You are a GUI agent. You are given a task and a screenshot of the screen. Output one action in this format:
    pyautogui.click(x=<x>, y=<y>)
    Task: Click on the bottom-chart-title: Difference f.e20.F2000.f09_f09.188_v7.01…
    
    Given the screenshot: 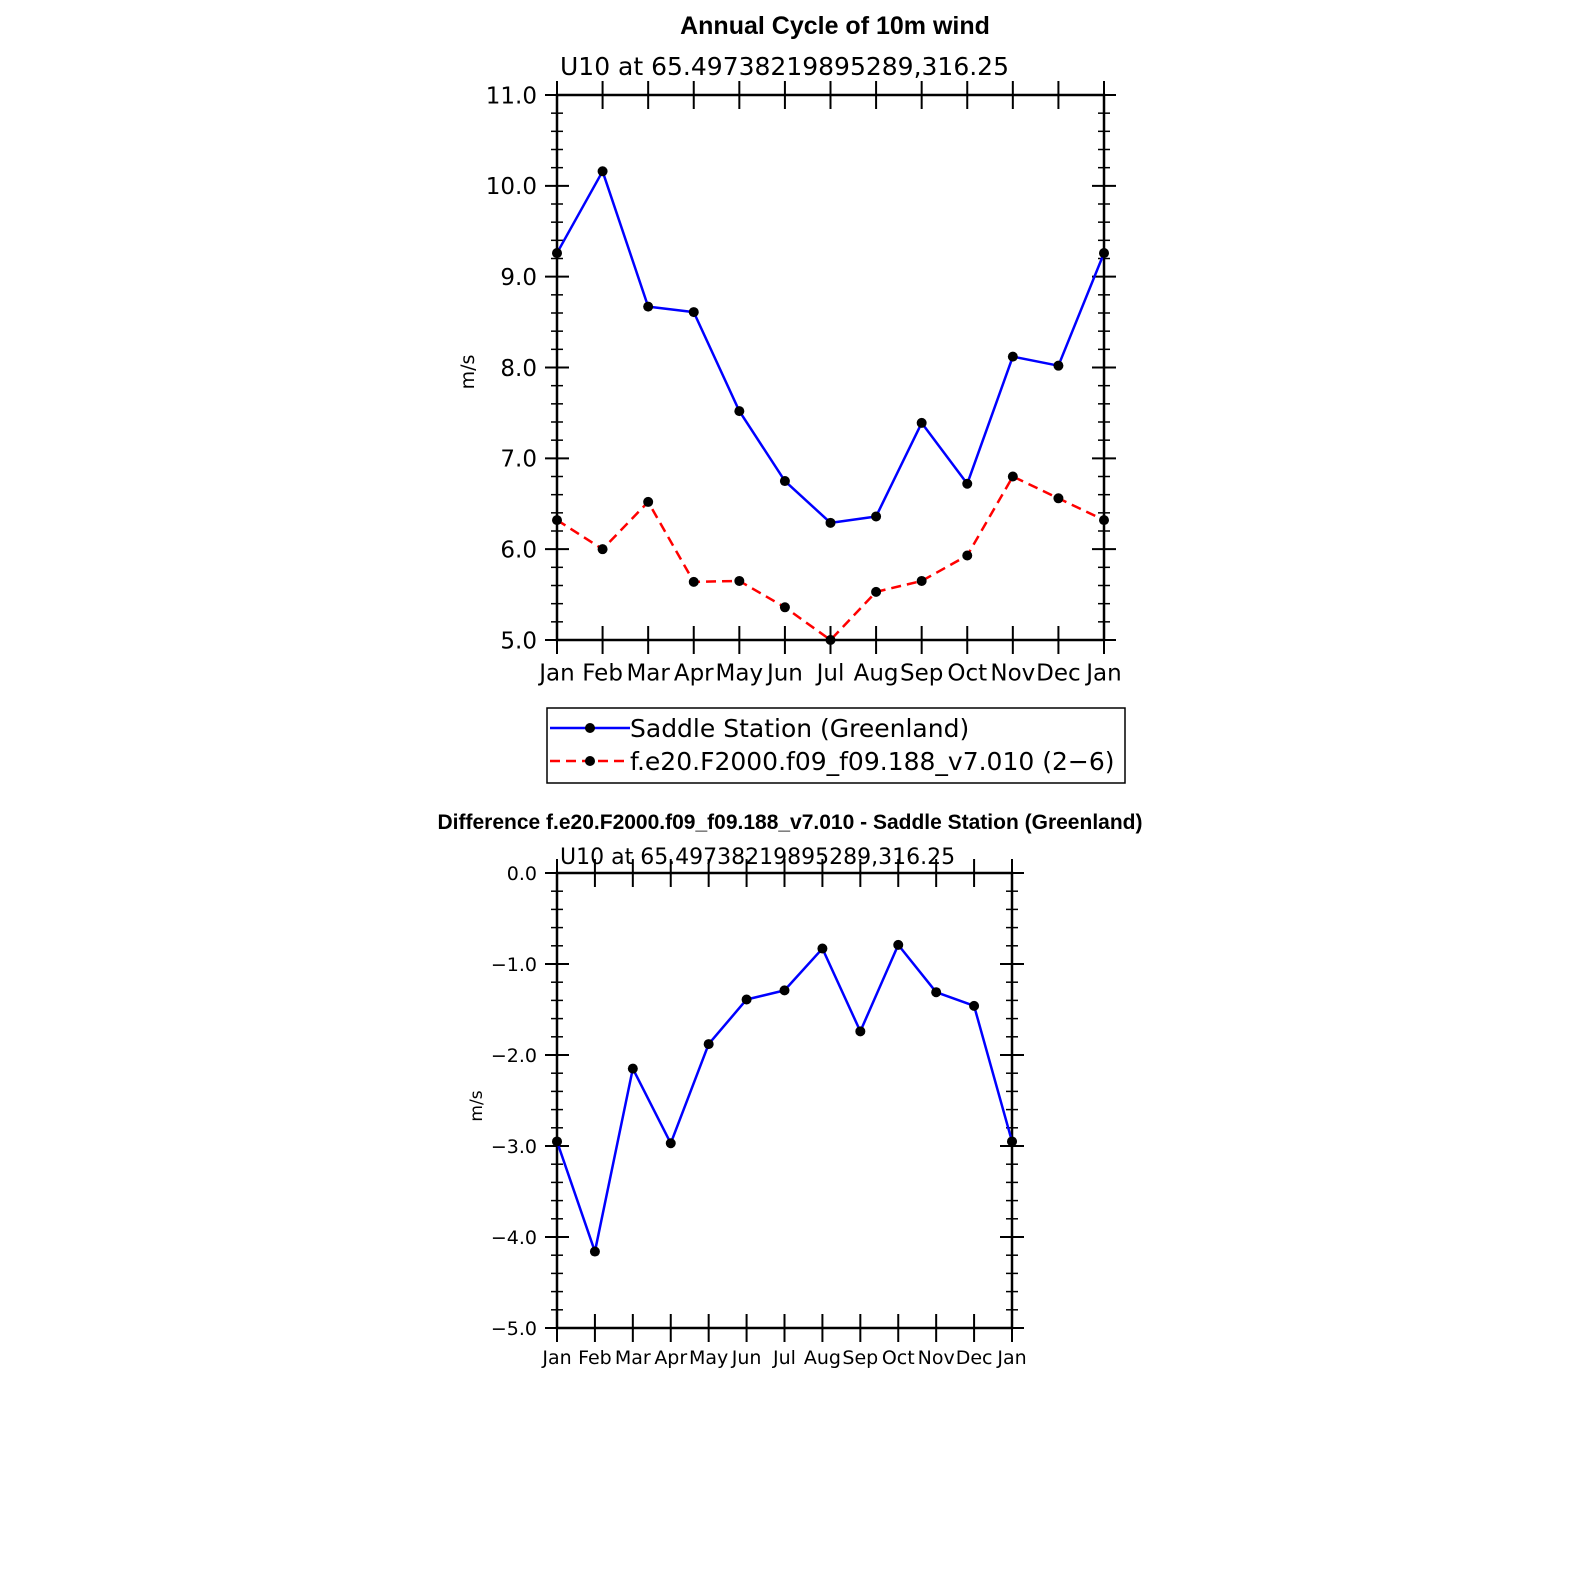 What is the action you would take?
    pyautogui.click(x=790, y=822)
    